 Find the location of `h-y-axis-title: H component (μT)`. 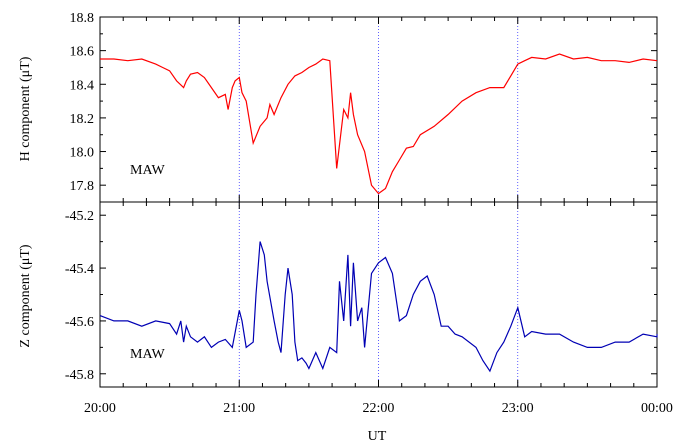

h-y-axis-title: H component (μT) is located at coordinates (25, 108).